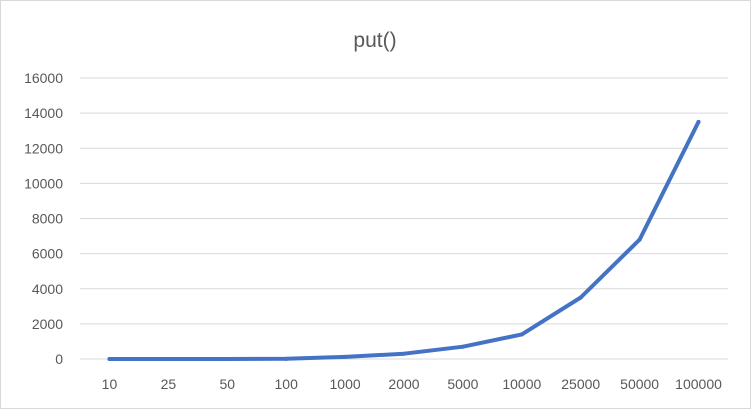 Image resolution: width=751 pixels, height=409 pixels. I want to click on chart-title: put(), so click(374, 40).